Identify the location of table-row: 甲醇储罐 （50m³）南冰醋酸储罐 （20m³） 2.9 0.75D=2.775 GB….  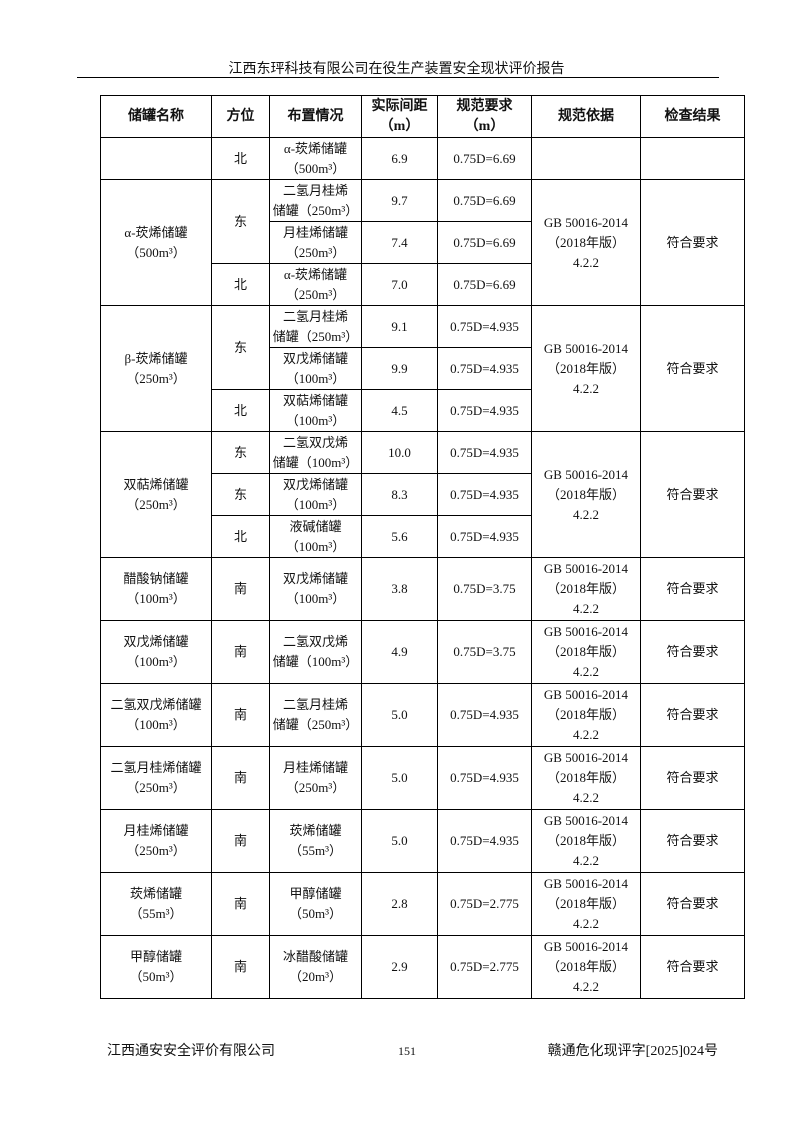
(422, 967).